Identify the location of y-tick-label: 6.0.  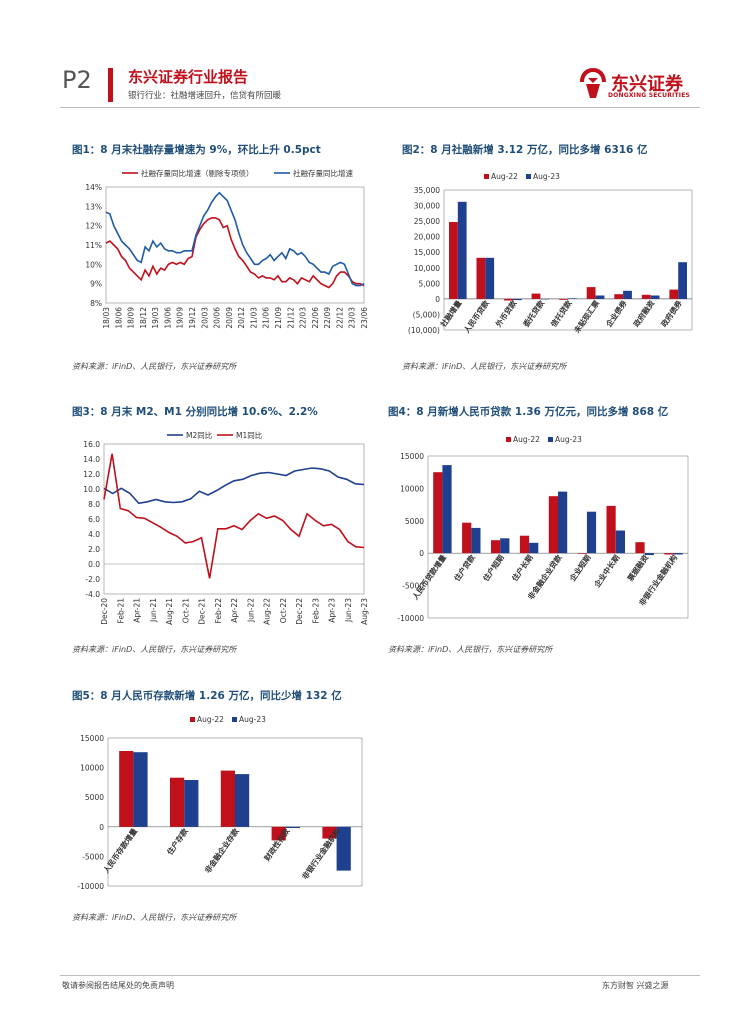
(94, 519).